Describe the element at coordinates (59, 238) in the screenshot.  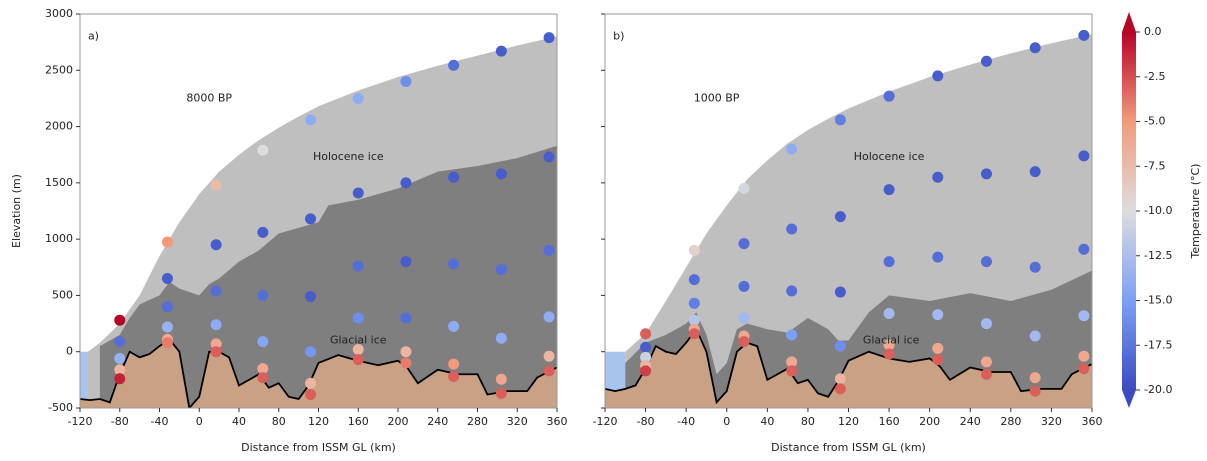
I see `y-tick-label: 1000` at that location.